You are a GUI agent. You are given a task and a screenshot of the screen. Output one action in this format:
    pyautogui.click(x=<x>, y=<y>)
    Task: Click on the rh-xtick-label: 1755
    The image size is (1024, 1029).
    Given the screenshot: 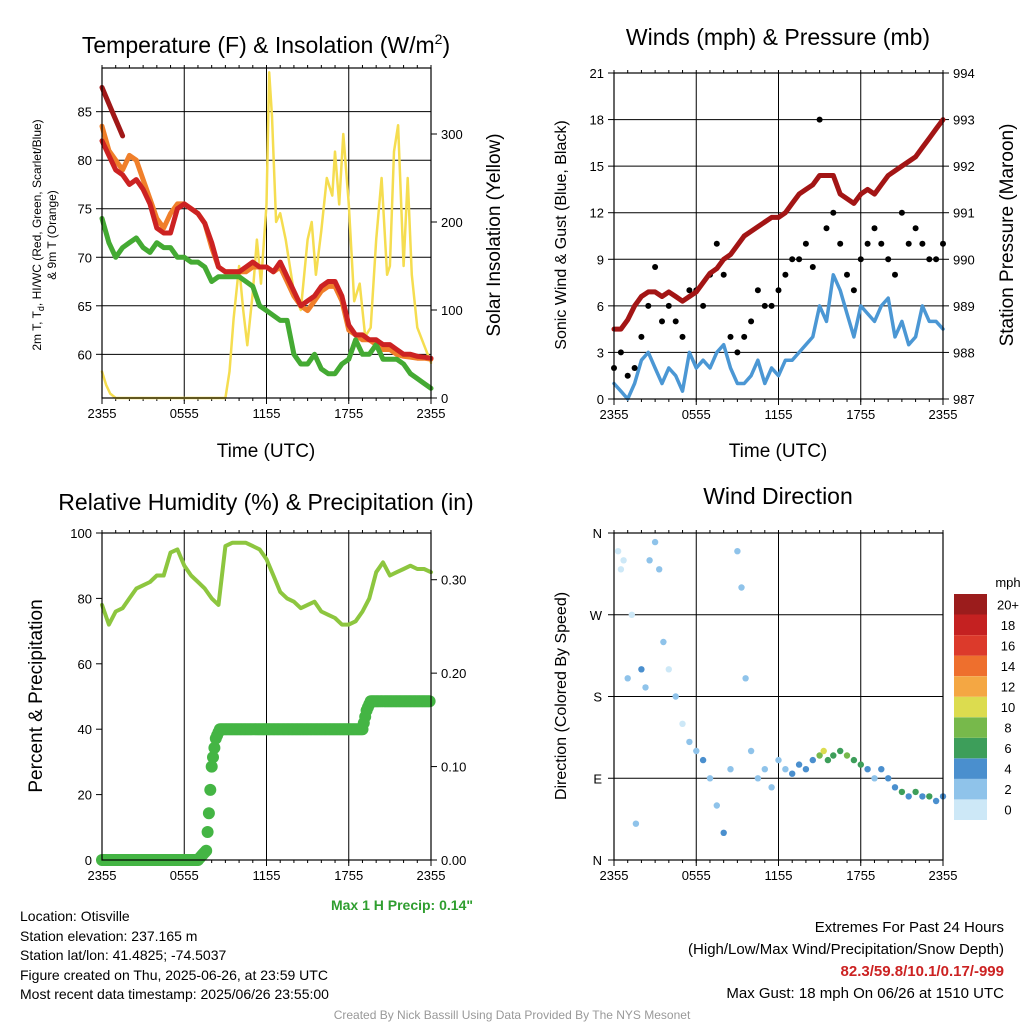 What is the action you would take?
    pyautogui.click(x=348, y=875)
    